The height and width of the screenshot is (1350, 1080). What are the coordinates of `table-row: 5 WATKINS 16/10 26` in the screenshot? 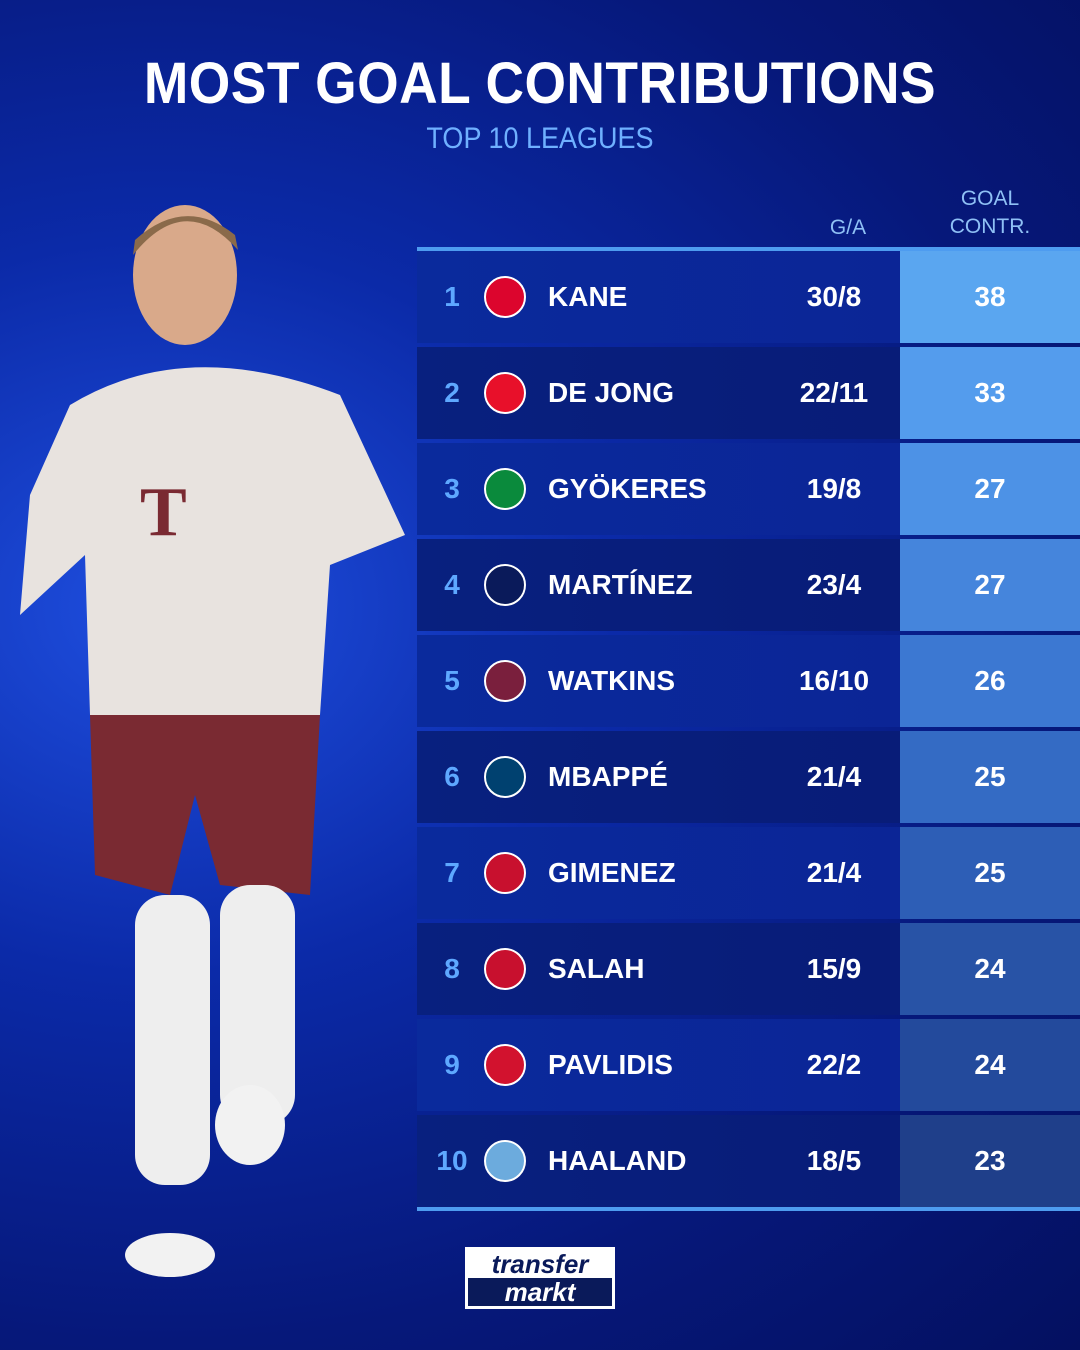 It's located at (748, 681).